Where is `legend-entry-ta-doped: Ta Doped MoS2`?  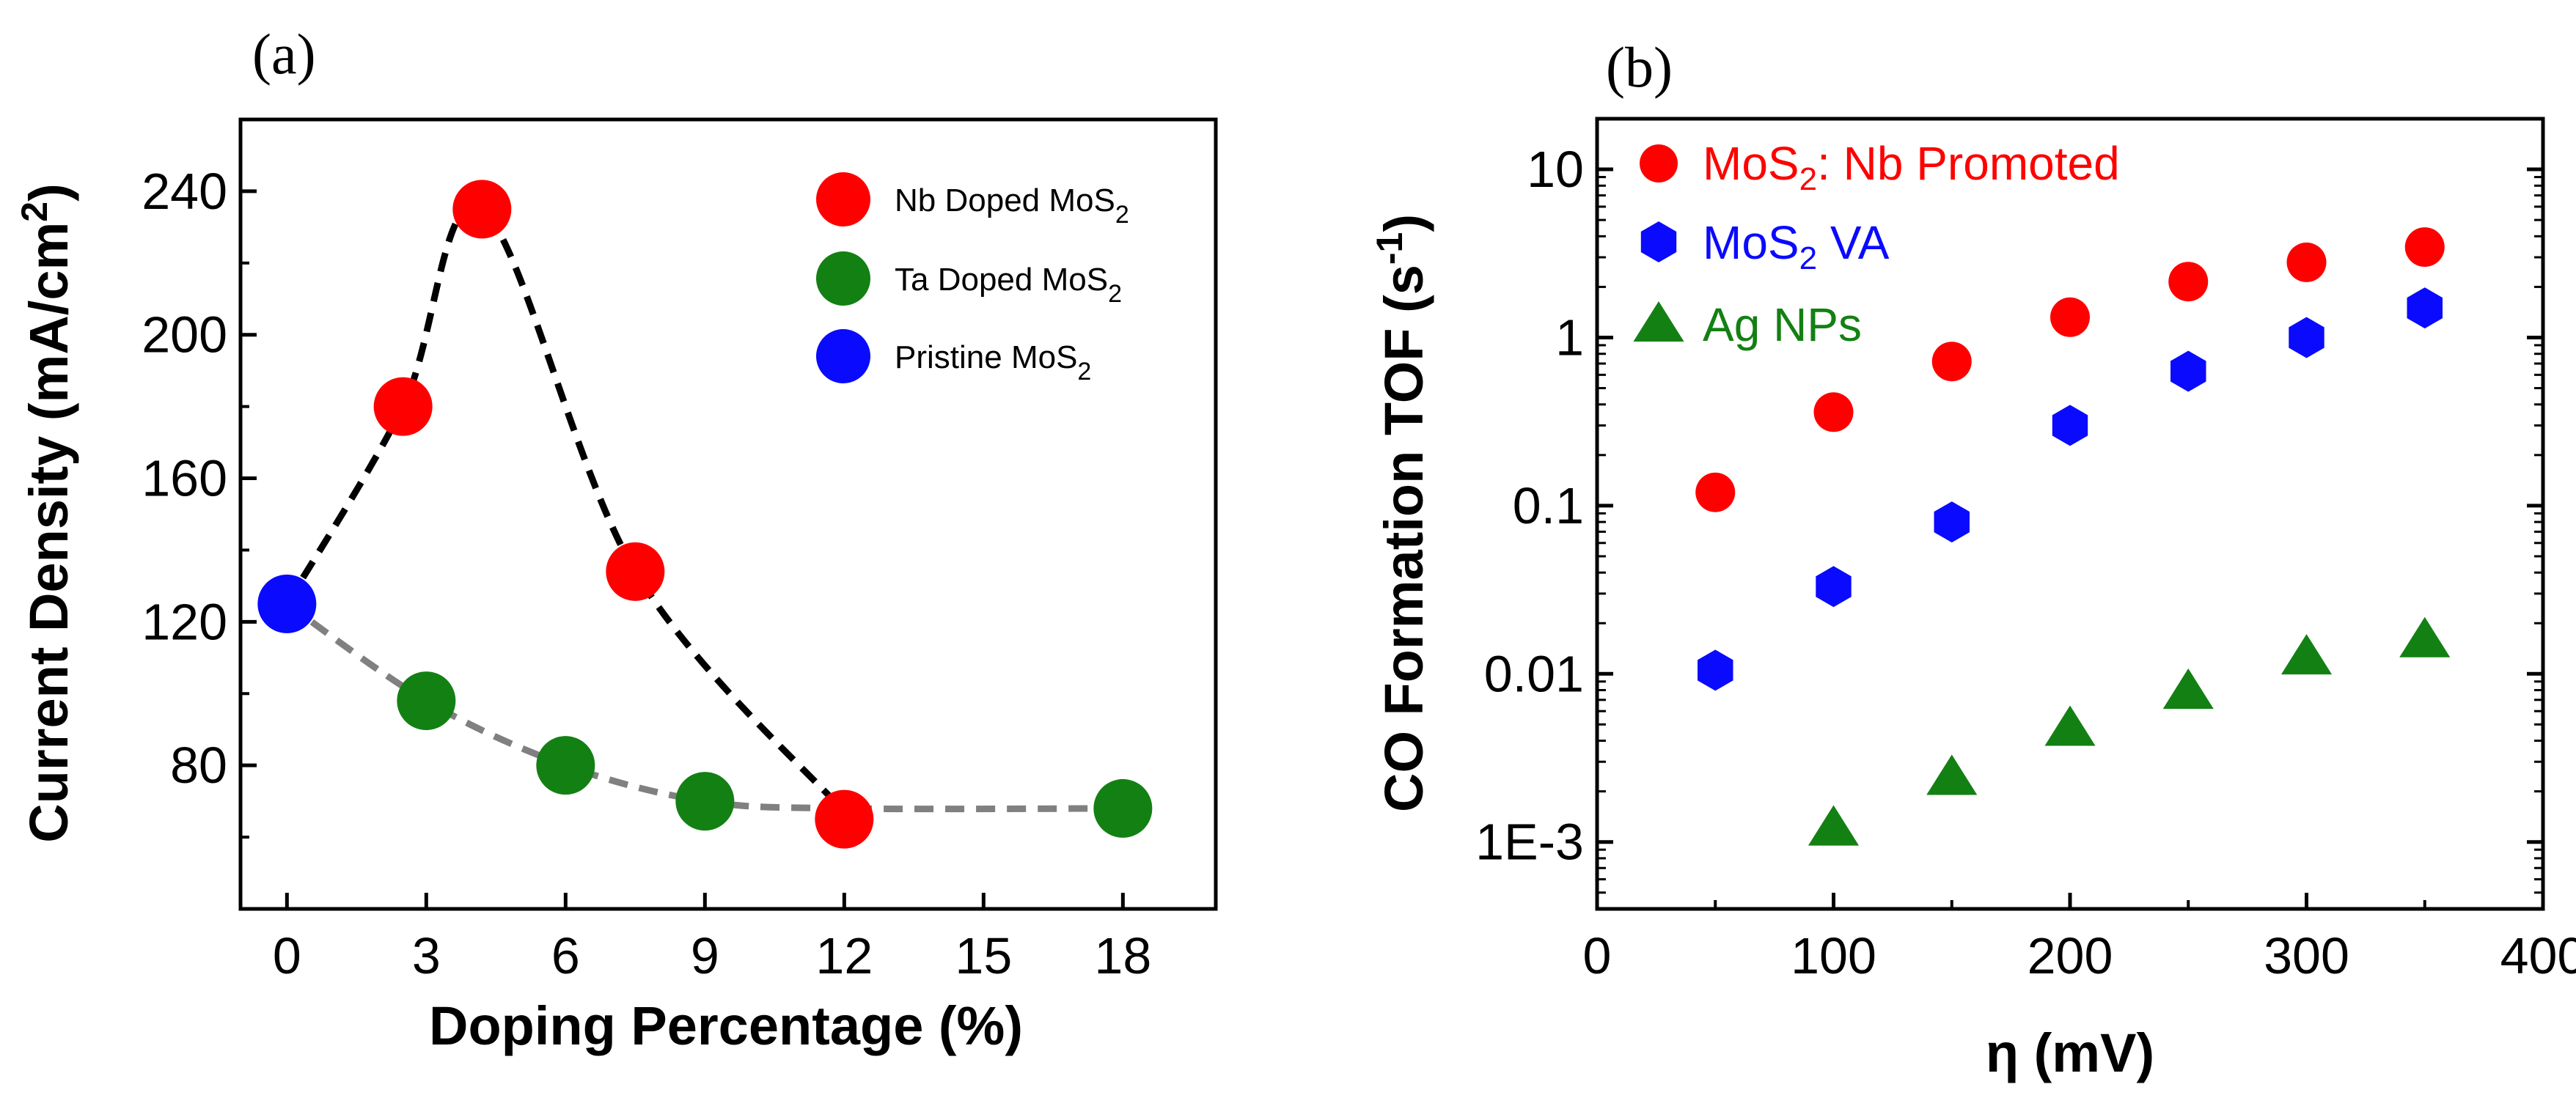
legend-entry-ta-doped: Ta Doped MoS2 is located at coordinates (969, 279).